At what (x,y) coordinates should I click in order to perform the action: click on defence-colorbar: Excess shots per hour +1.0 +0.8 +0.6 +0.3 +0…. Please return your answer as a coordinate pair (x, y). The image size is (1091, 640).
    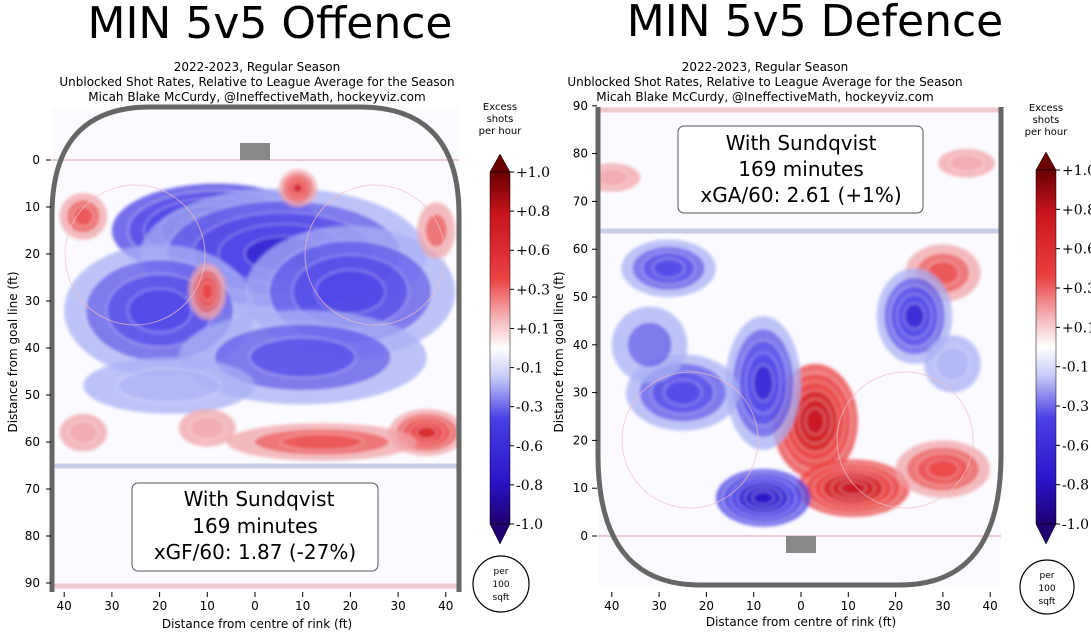
    Looking at the image, I should click on (1055, 359).